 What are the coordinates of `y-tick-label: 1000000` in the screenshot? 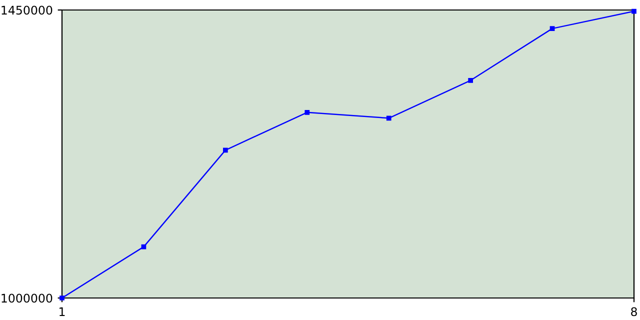 It's located at (27, 298).